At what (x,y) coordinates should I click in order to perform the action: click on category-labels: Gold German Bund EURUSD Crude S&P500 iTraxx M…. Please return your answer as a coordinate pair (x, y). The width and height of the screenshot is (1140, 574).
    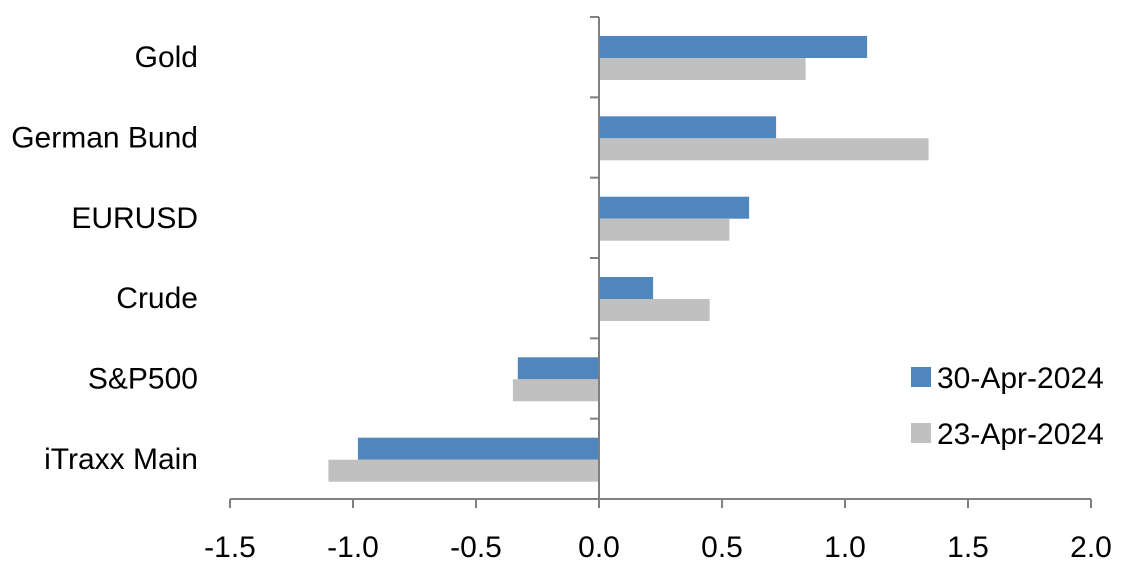
    Looking at the image, I should click on (104, 258).